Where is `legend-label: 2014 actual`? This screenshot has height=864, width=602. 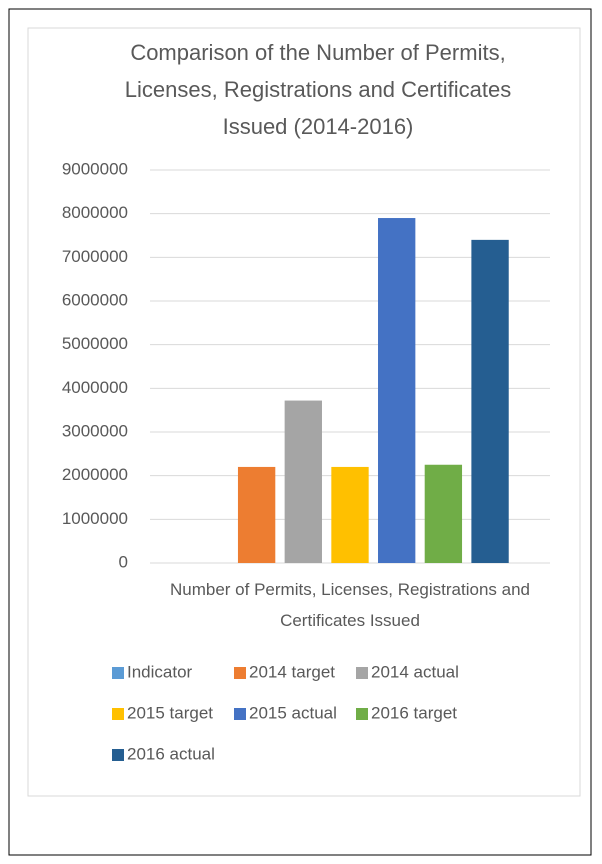 legend-label: 2014 actual is located at coordinates (415, 671).